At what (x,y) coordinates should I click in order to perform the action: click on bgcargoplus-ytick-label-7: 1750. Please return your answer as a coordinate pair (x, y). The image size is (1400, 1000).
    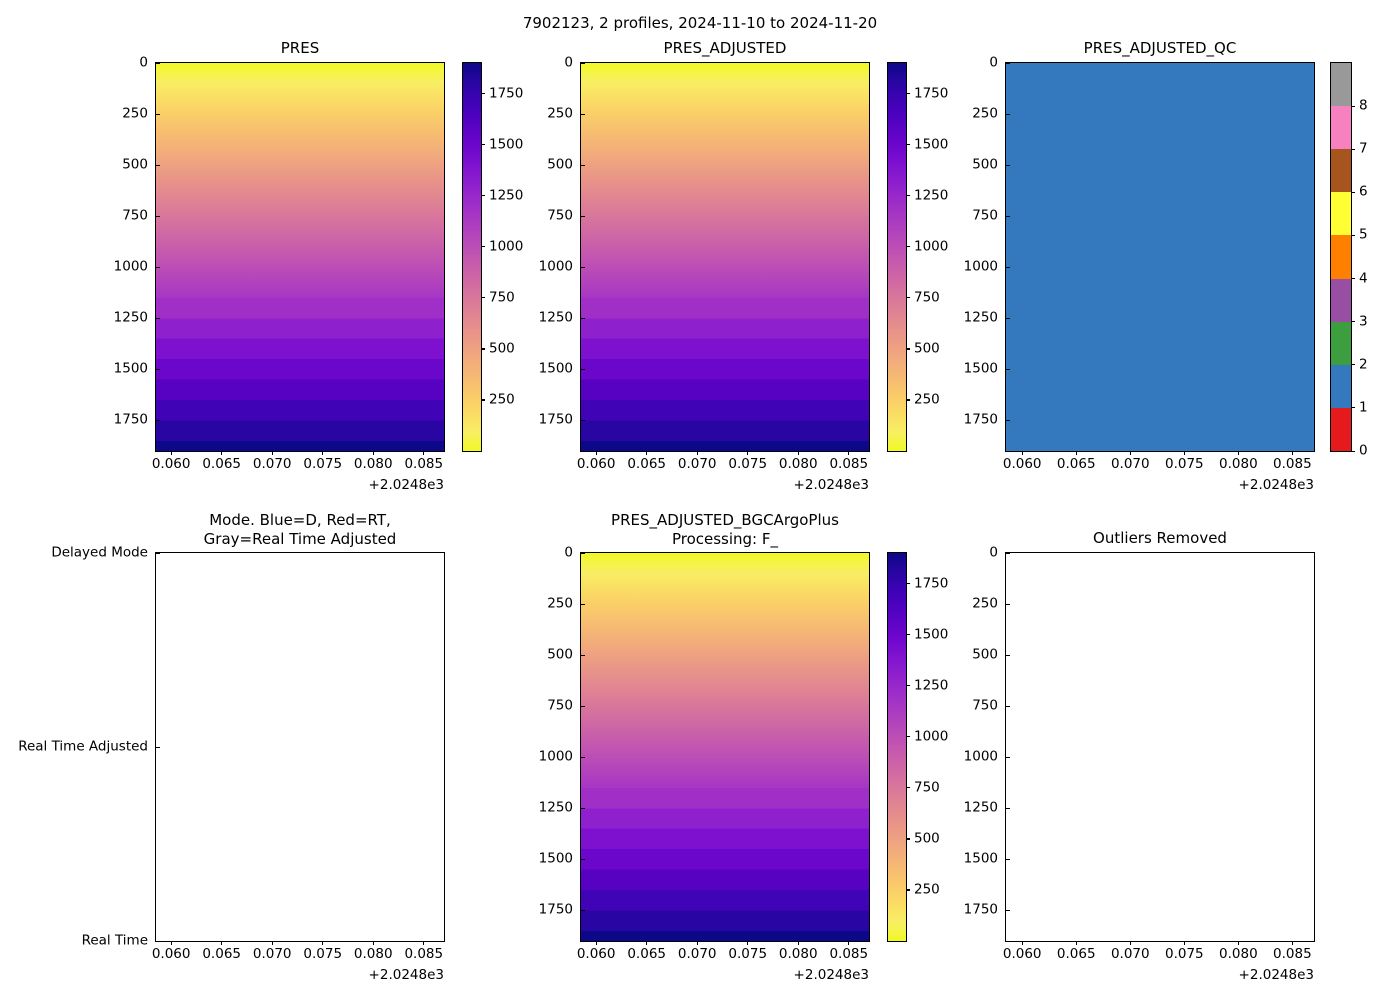
    Looking at the image, I should click on (555, 909).